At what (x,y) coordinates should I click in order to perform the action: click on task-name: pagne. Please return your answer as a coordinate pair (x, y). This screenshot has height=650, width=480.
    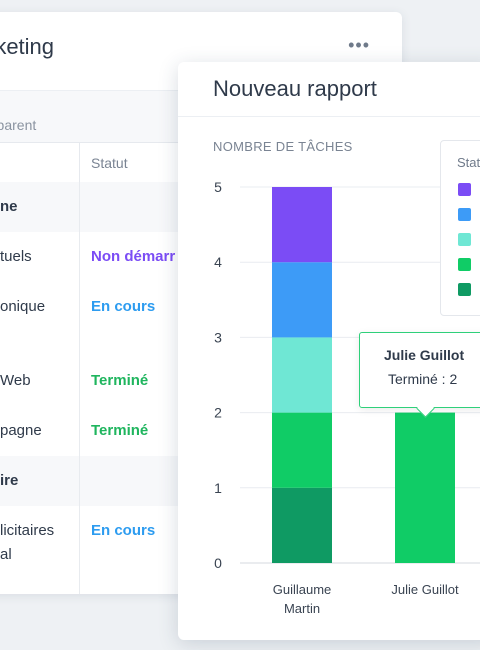
    Looking at the image, I should click on (21, 430).